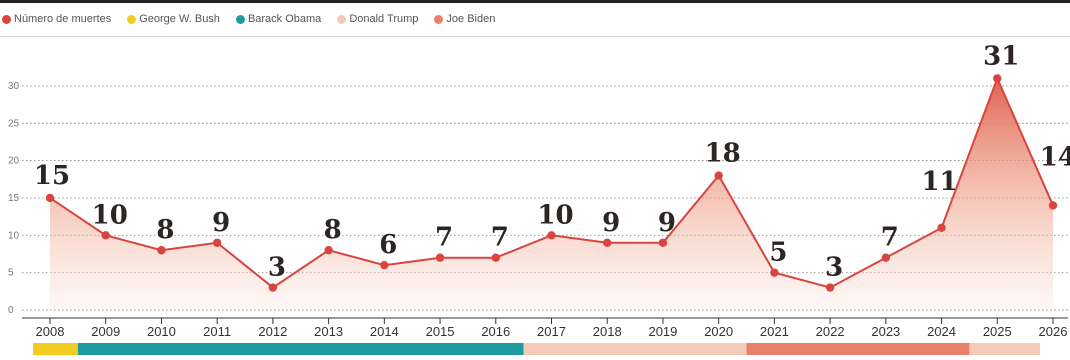 This screenshot has width=1070, height=360. I want to click on x-tick-label-2022: 2022, so click(830, 331).